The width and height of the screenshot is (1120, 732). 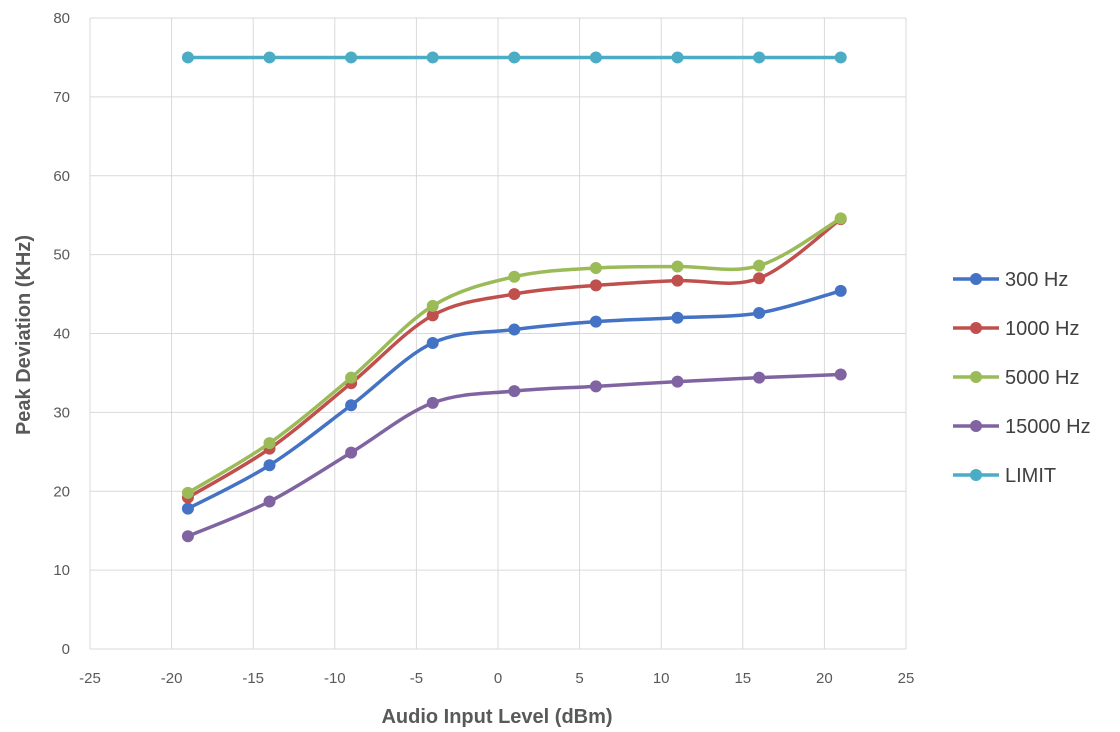 I want to click on x-tick-label: 5, so click(x=579, y=678).